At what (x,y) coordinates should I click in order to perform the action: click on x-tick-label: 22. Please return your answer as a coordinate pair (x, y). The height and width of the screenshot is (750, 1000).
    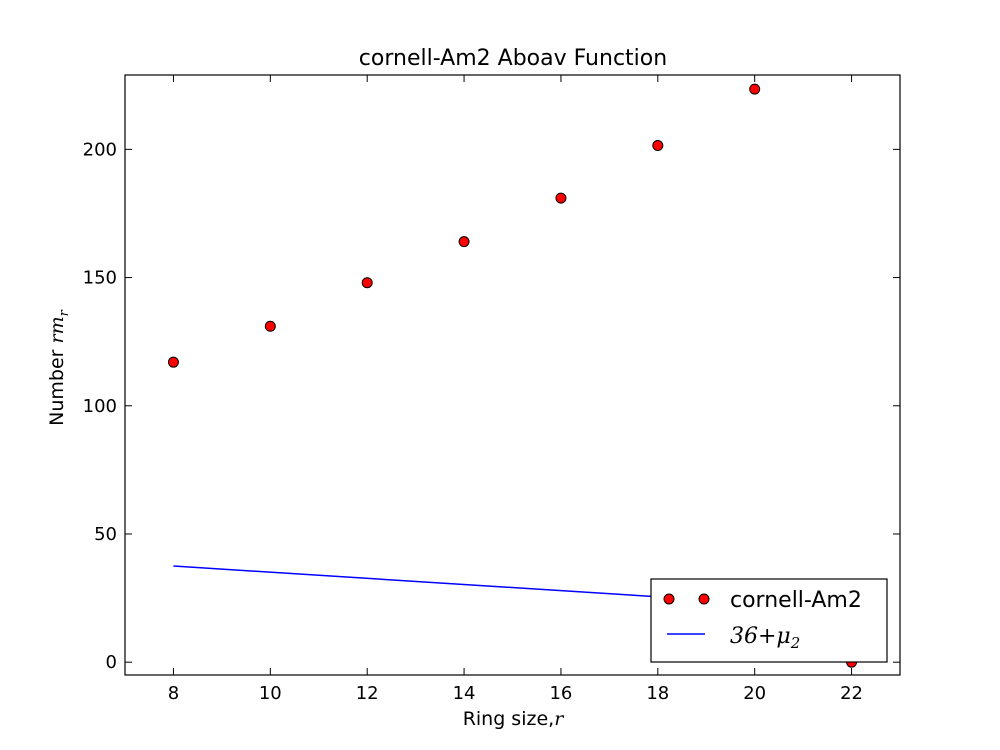
    Looking at the image, I should click on (851, 693).